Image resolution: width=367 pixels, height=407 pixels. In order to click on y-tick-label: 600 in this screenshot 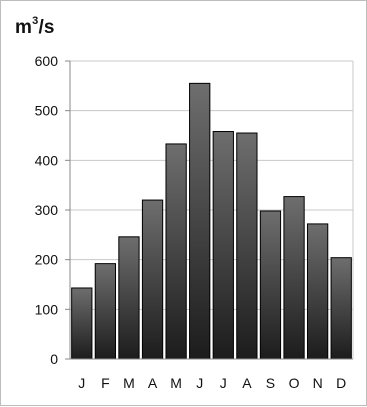, I will do `click(47, 61)`.